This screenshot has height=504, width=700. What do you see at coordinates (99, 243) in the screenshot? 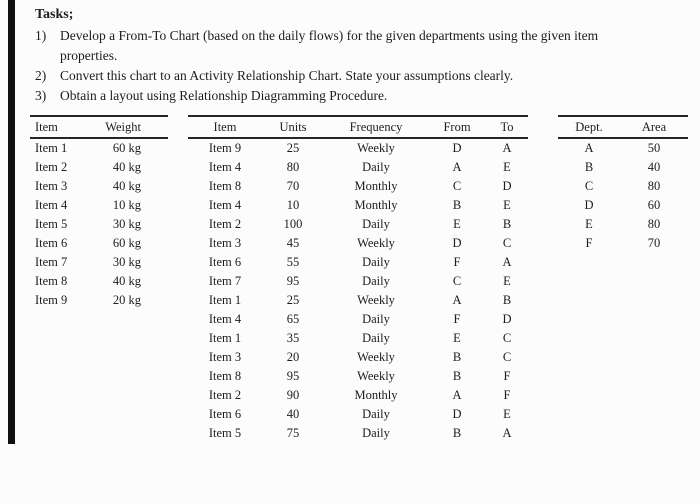
I see `table-row: Item 6 60 kg` at bounding box center [99, 243].